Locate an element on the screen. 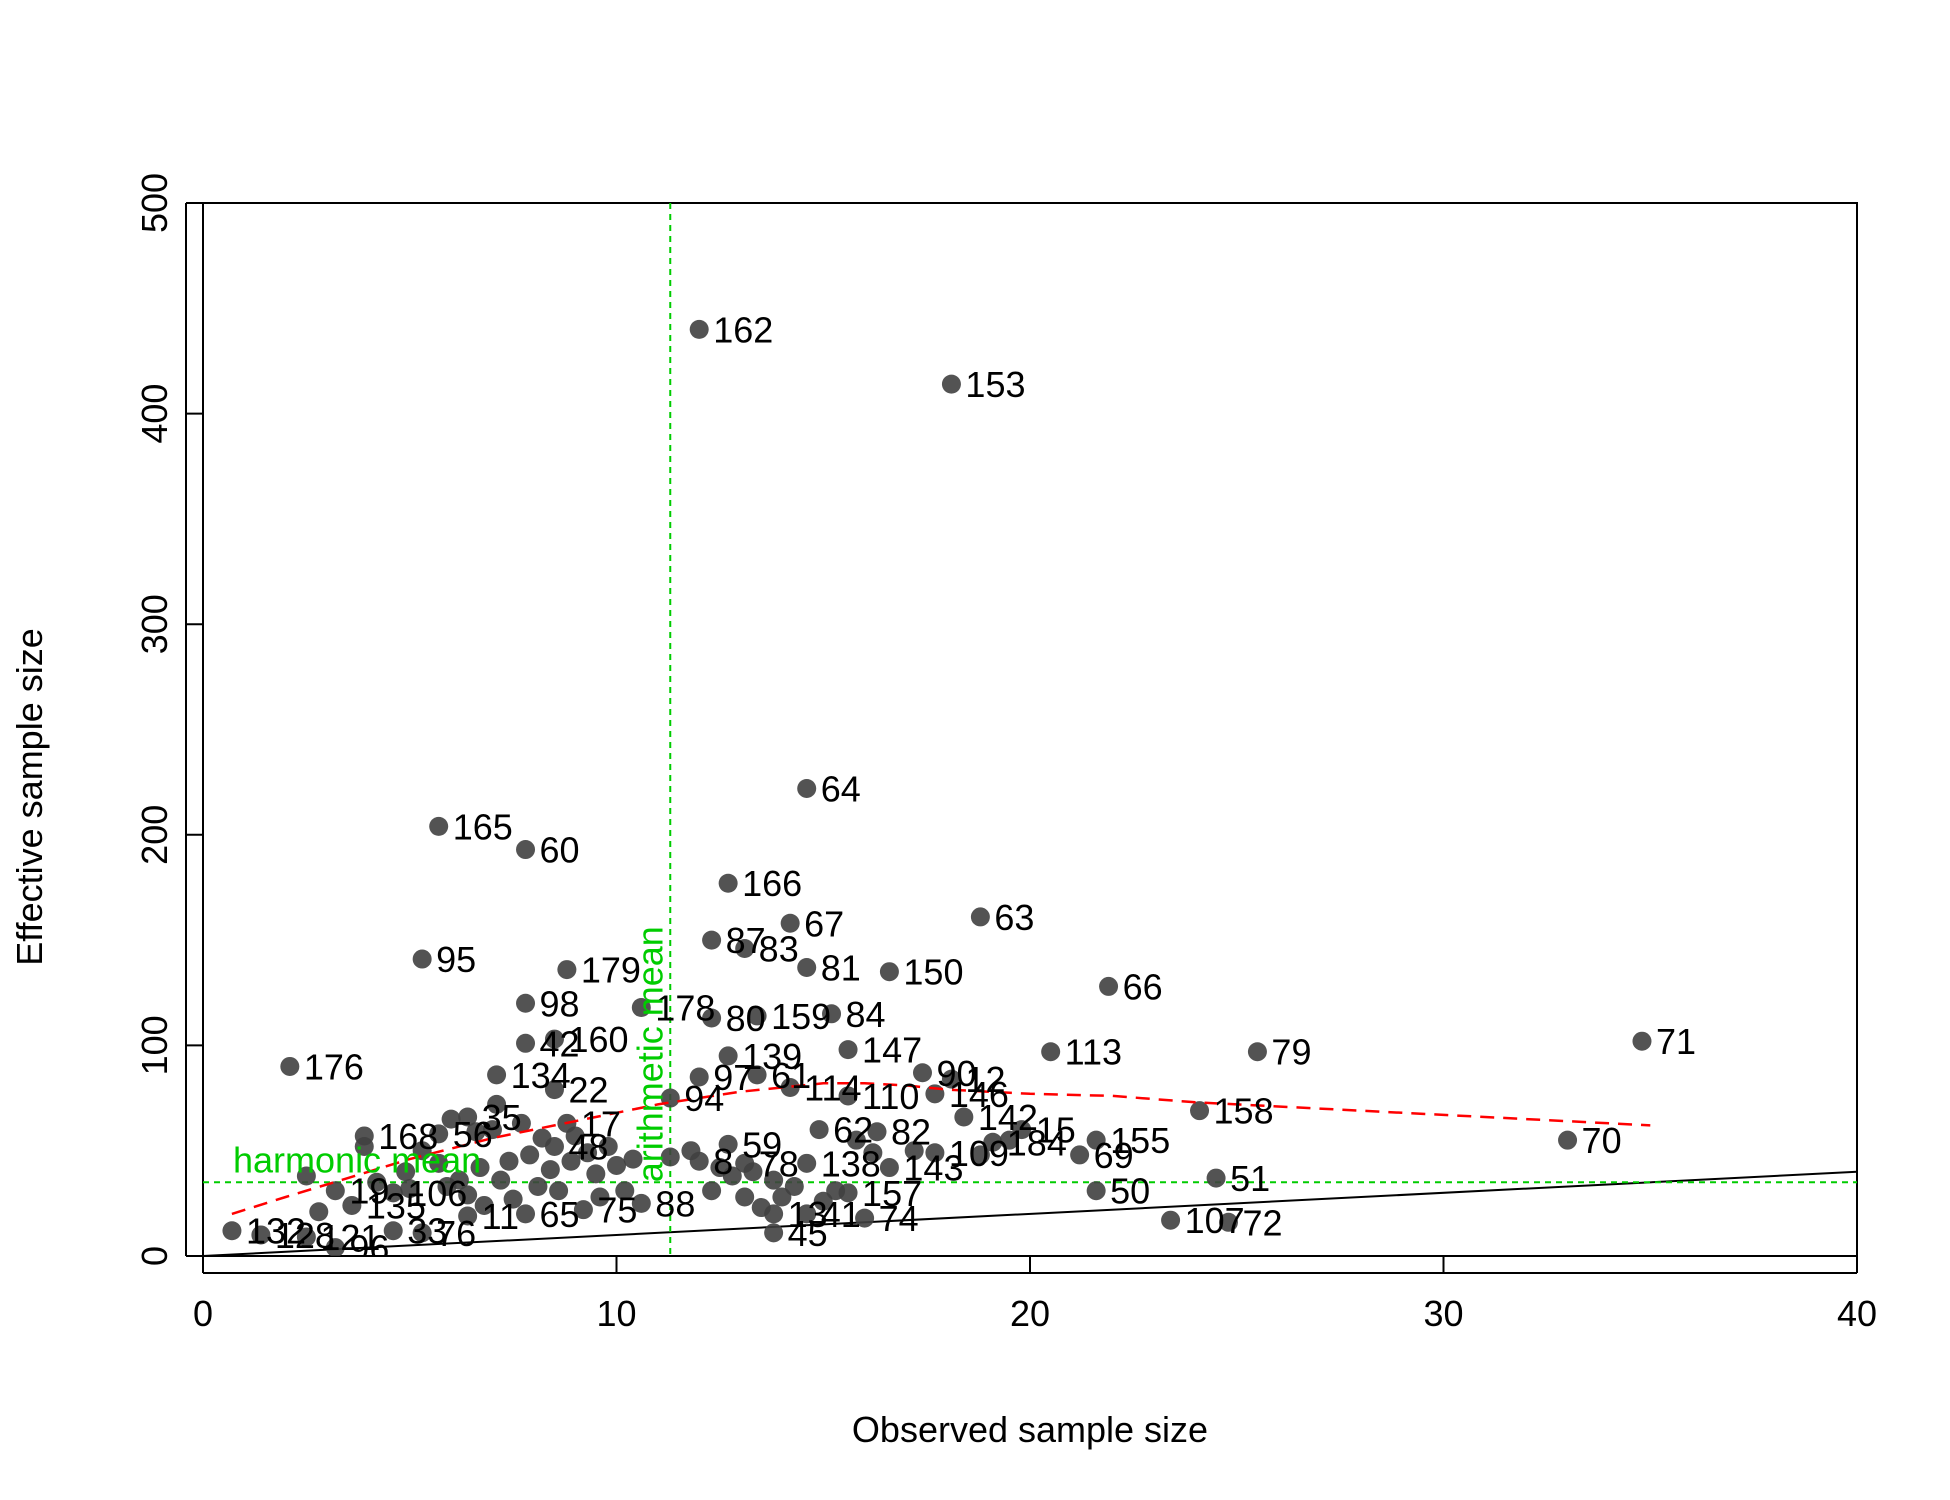 The image size is (1950, 1500). point-label: 178 is located at coordinates (685, 1007).